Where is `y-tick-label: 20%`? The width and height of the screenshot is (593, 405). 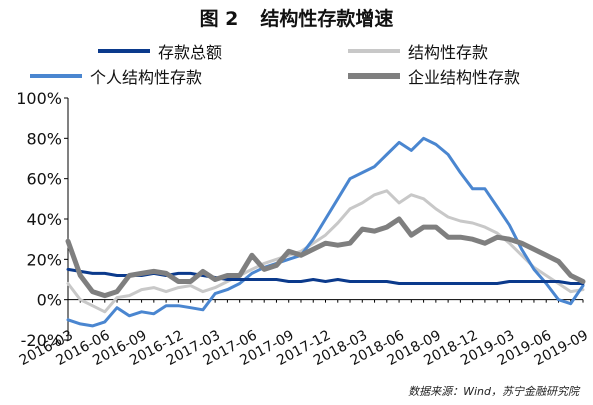 y-tick-label: 20% is located at coordinates (44, 259).